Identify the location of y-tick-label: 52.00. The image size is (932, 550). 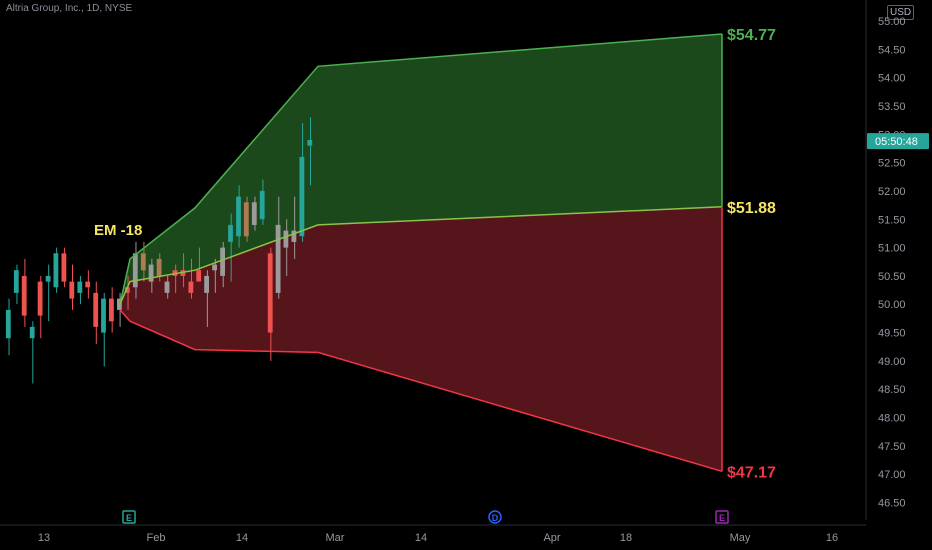
(892, 192).